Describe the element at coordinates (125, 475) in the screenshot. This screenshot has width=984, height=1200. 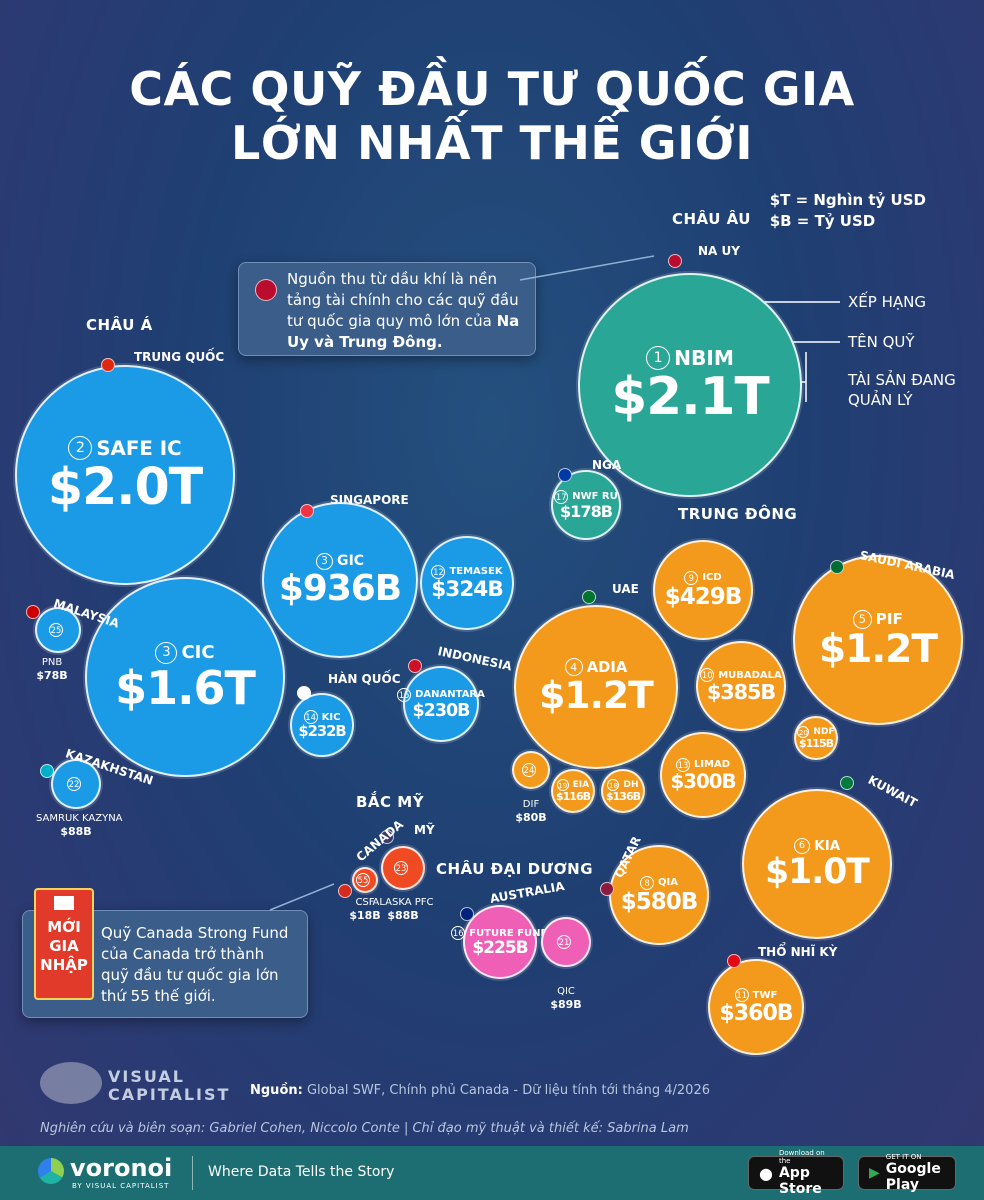
I see `bubble-safe-ic: 2 SAFE IC $2.0T` at that location.